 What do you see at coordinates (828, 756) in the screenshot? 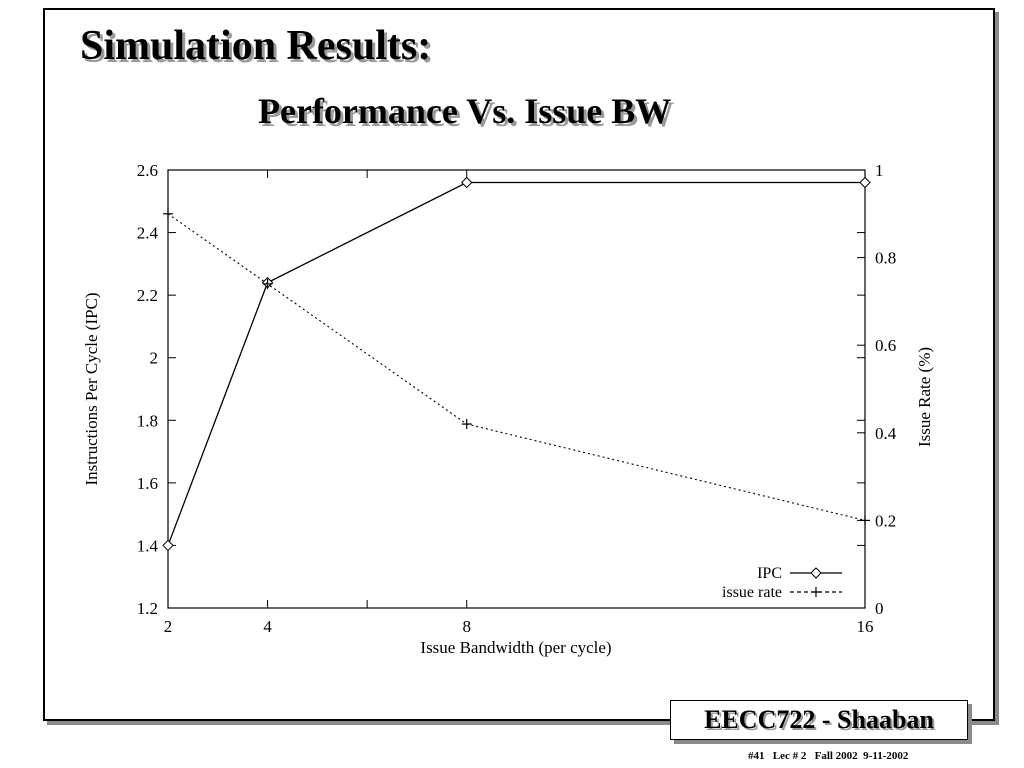
I see `slide-footer: #41 Lec # 2 Fall 2002 9-11-2002` at bounding box center [828, 756].